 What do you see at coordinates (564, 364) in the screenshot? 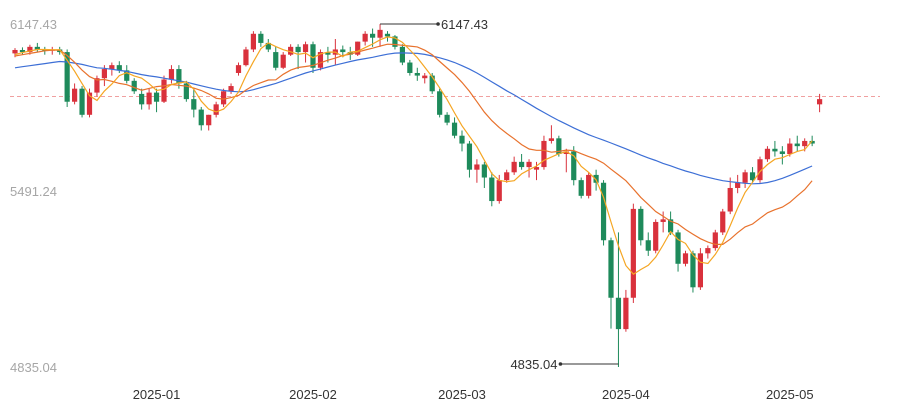
I see `min-annotation: 4835.04` at bounding box center [564, 364].